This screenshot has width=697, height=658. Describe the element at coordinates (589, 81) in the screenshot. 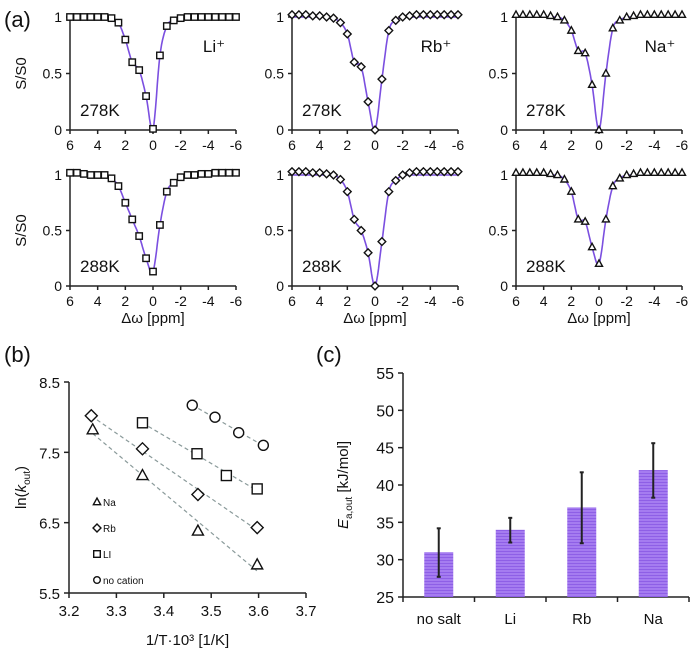

I see `spectrum-subplot-2: 0 0.5 1 6 4 2 0 -2 -4 -6 278K Na⁺` at that location.